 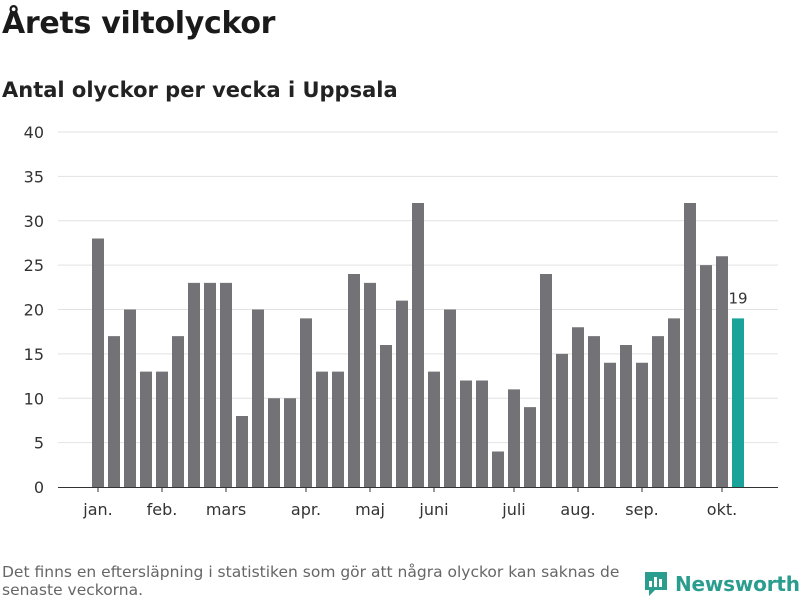 I want to click on y-tick-label: 40, so click(x=34, y=132).